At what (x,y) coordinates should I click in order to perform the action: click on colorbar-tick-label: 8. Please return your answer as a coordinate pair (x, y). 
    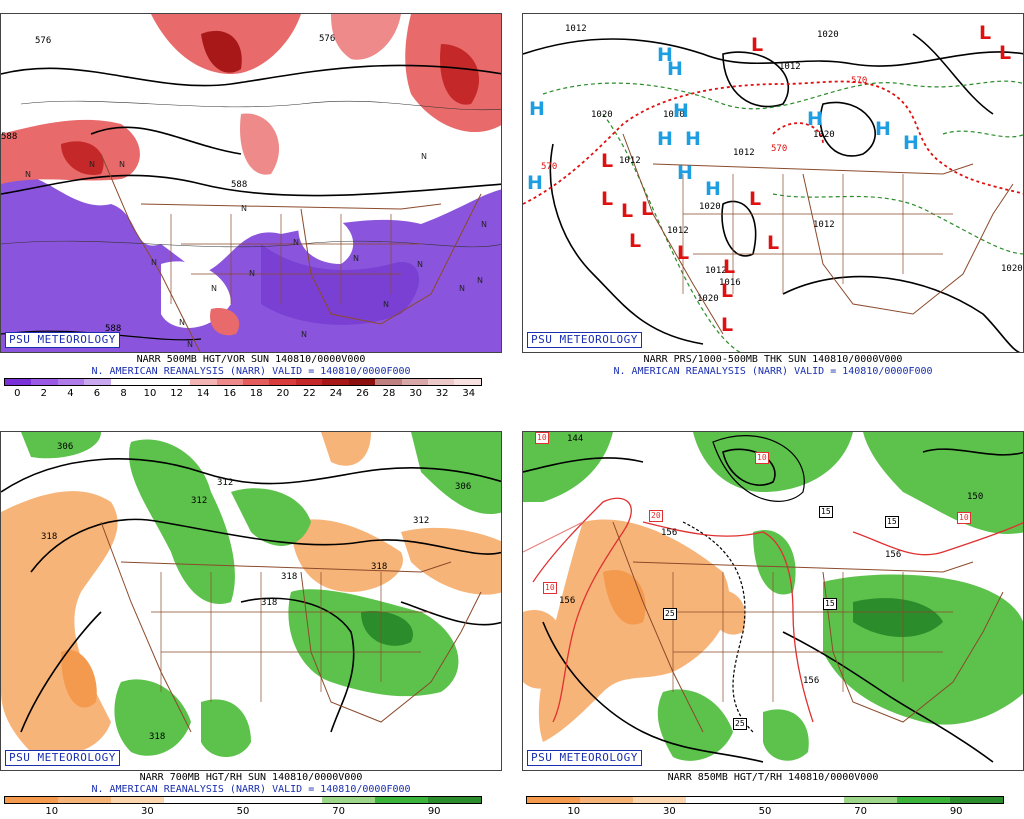
    Looking at the image, I should click on (123, 393).